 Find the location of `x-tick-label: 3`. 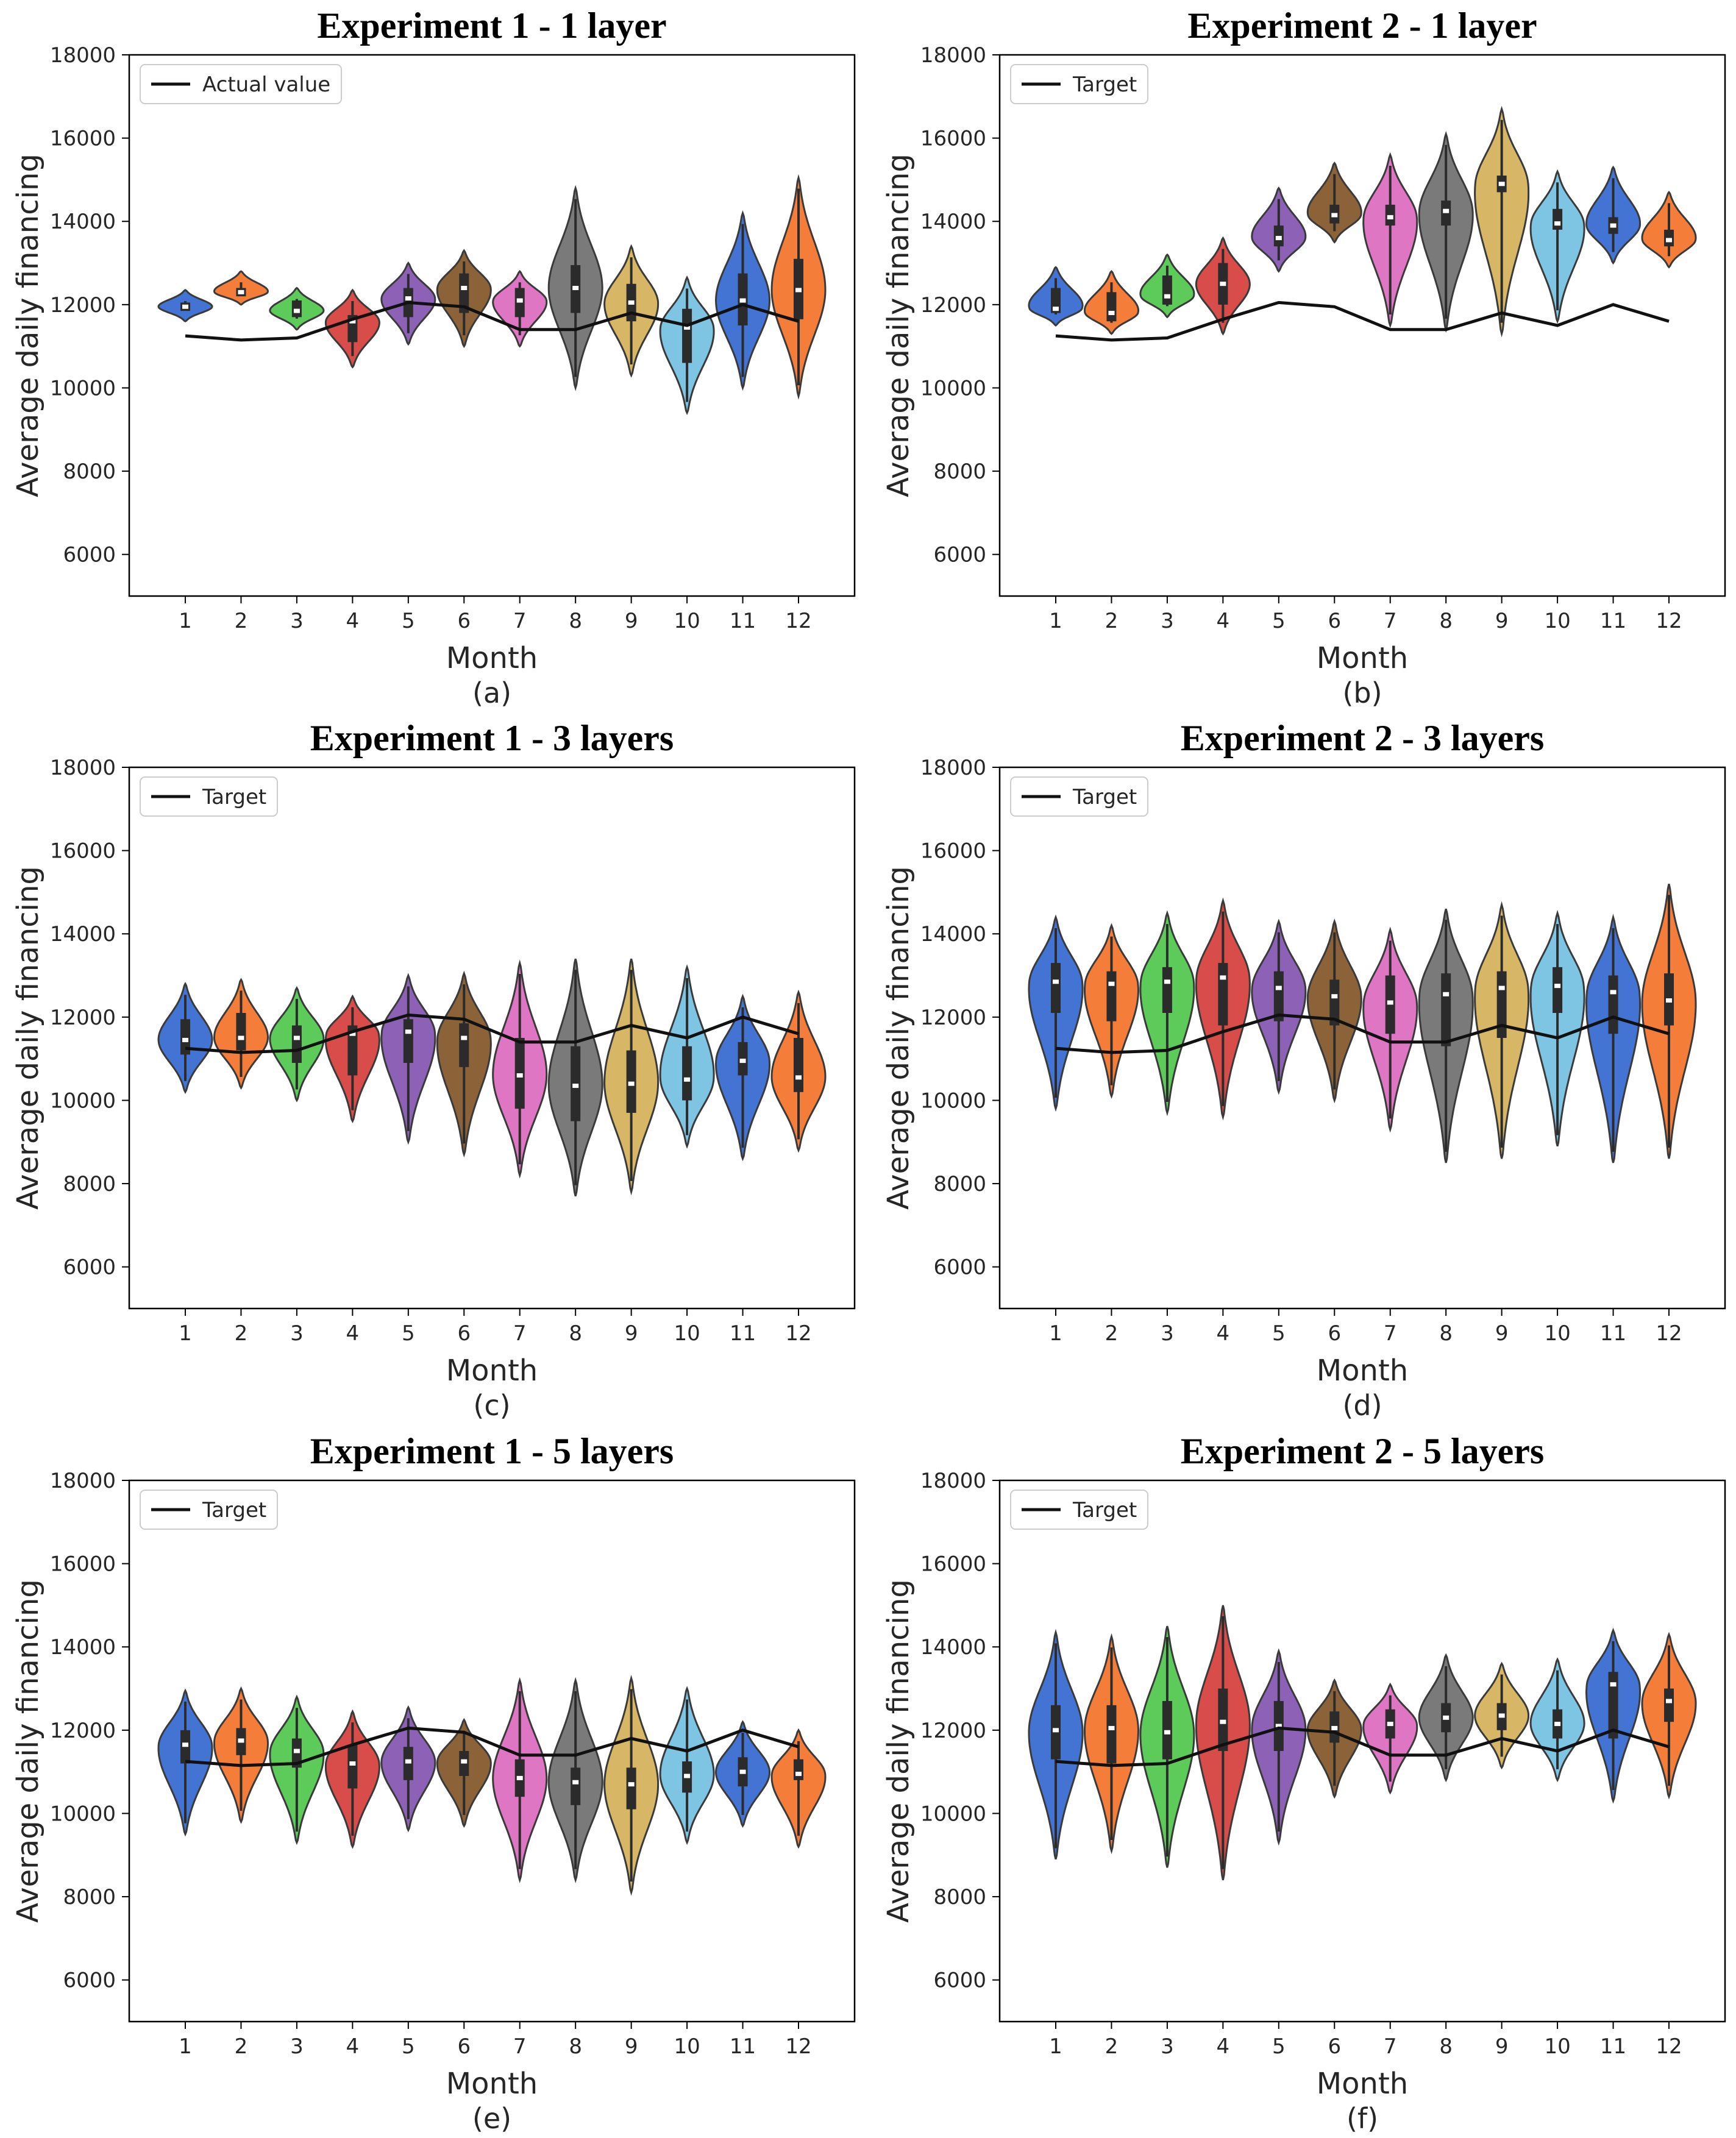

x-tick-label: 3 is located at coordinates (1167, 621).